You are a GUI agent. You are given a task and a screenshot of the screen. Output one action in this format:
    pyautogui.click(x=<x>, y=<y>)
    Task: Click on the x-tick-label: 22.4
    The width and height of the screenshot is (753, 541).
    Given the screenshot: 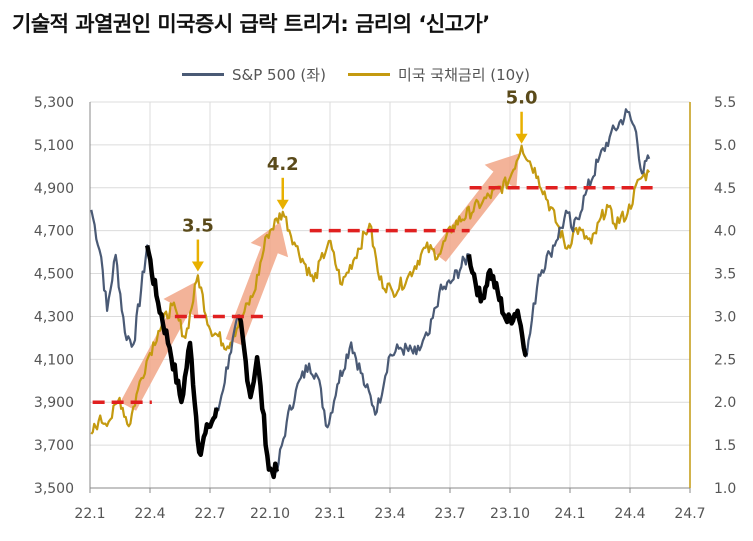 What is the action you would take?
    pyautogui.click(x=149, y=514)
    